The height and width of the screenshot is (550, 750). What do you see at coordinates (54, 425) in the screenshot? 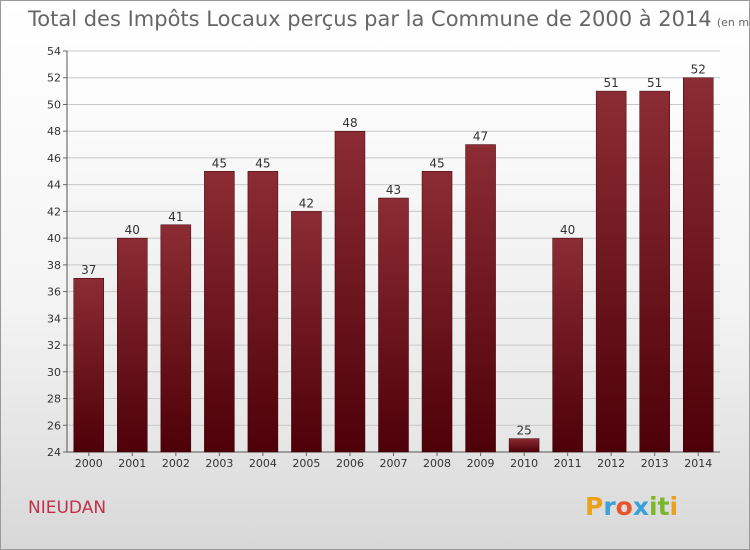
I see `y-tick-label: 26` at bounding box center [54, 425].